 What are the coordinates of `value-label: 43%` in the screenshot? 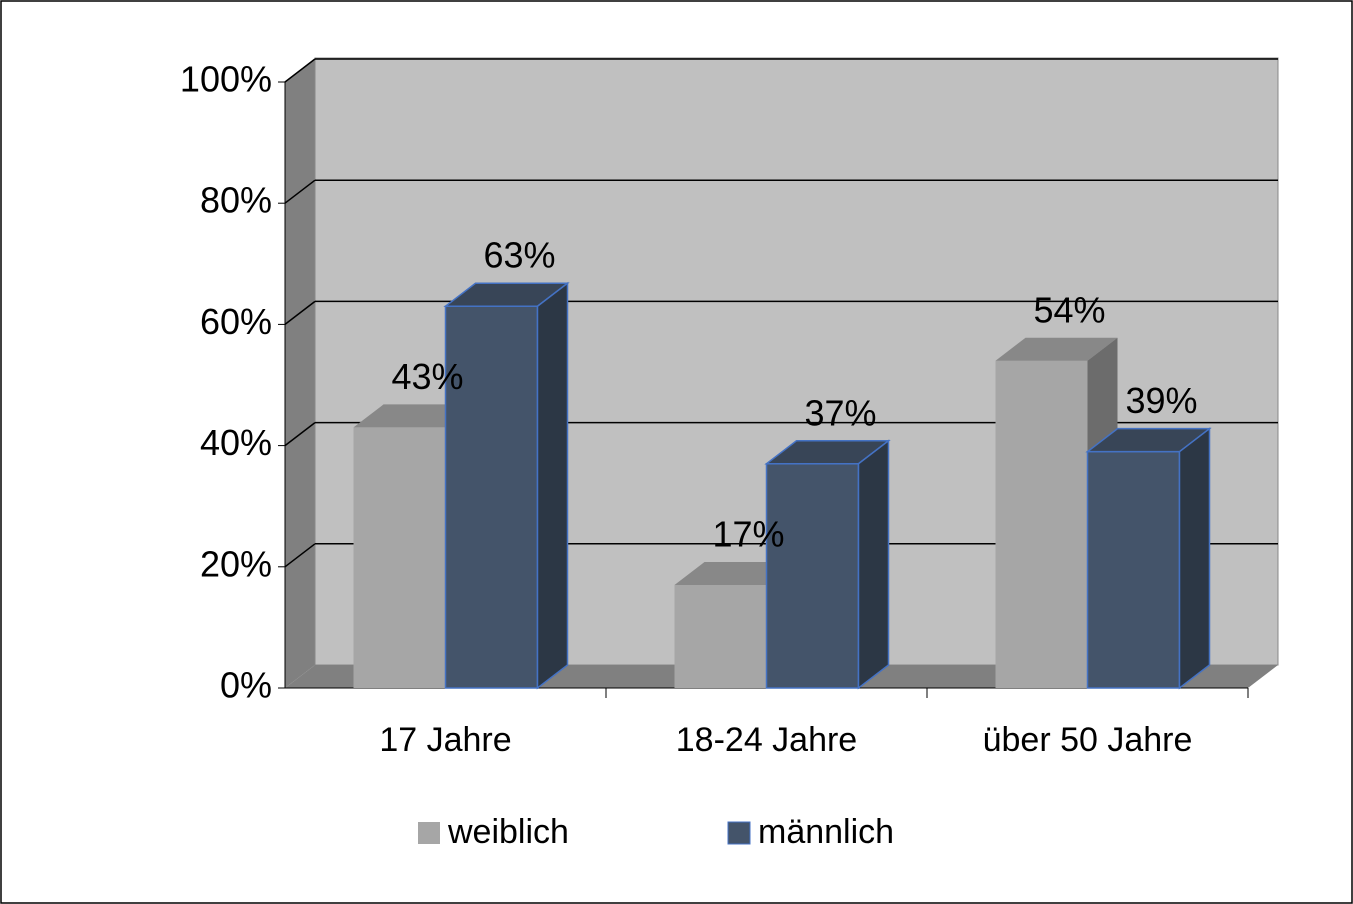 It's located at (427, 376).